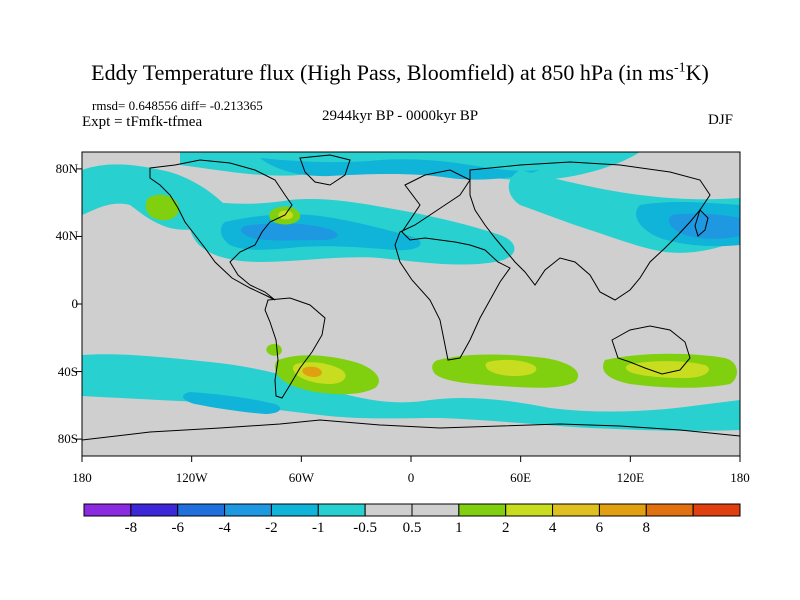 The height and width of the screenshot is (600, 800). I want to click on stats-text: rmsd= 0.648556 diff= -0.213365, so click(177, 105).